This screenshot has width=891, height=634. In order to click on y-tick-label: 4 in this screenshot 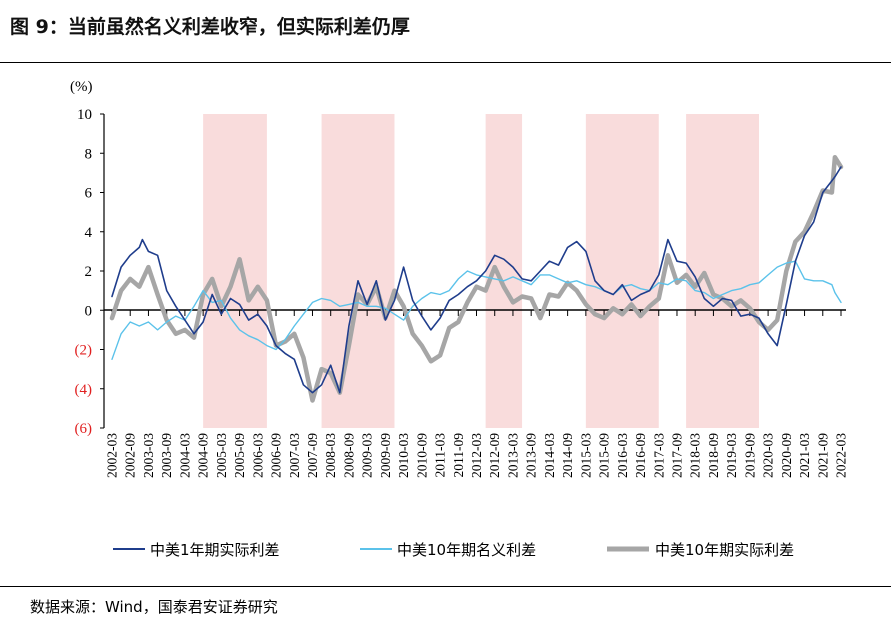, I will do `click(89, 233)`.